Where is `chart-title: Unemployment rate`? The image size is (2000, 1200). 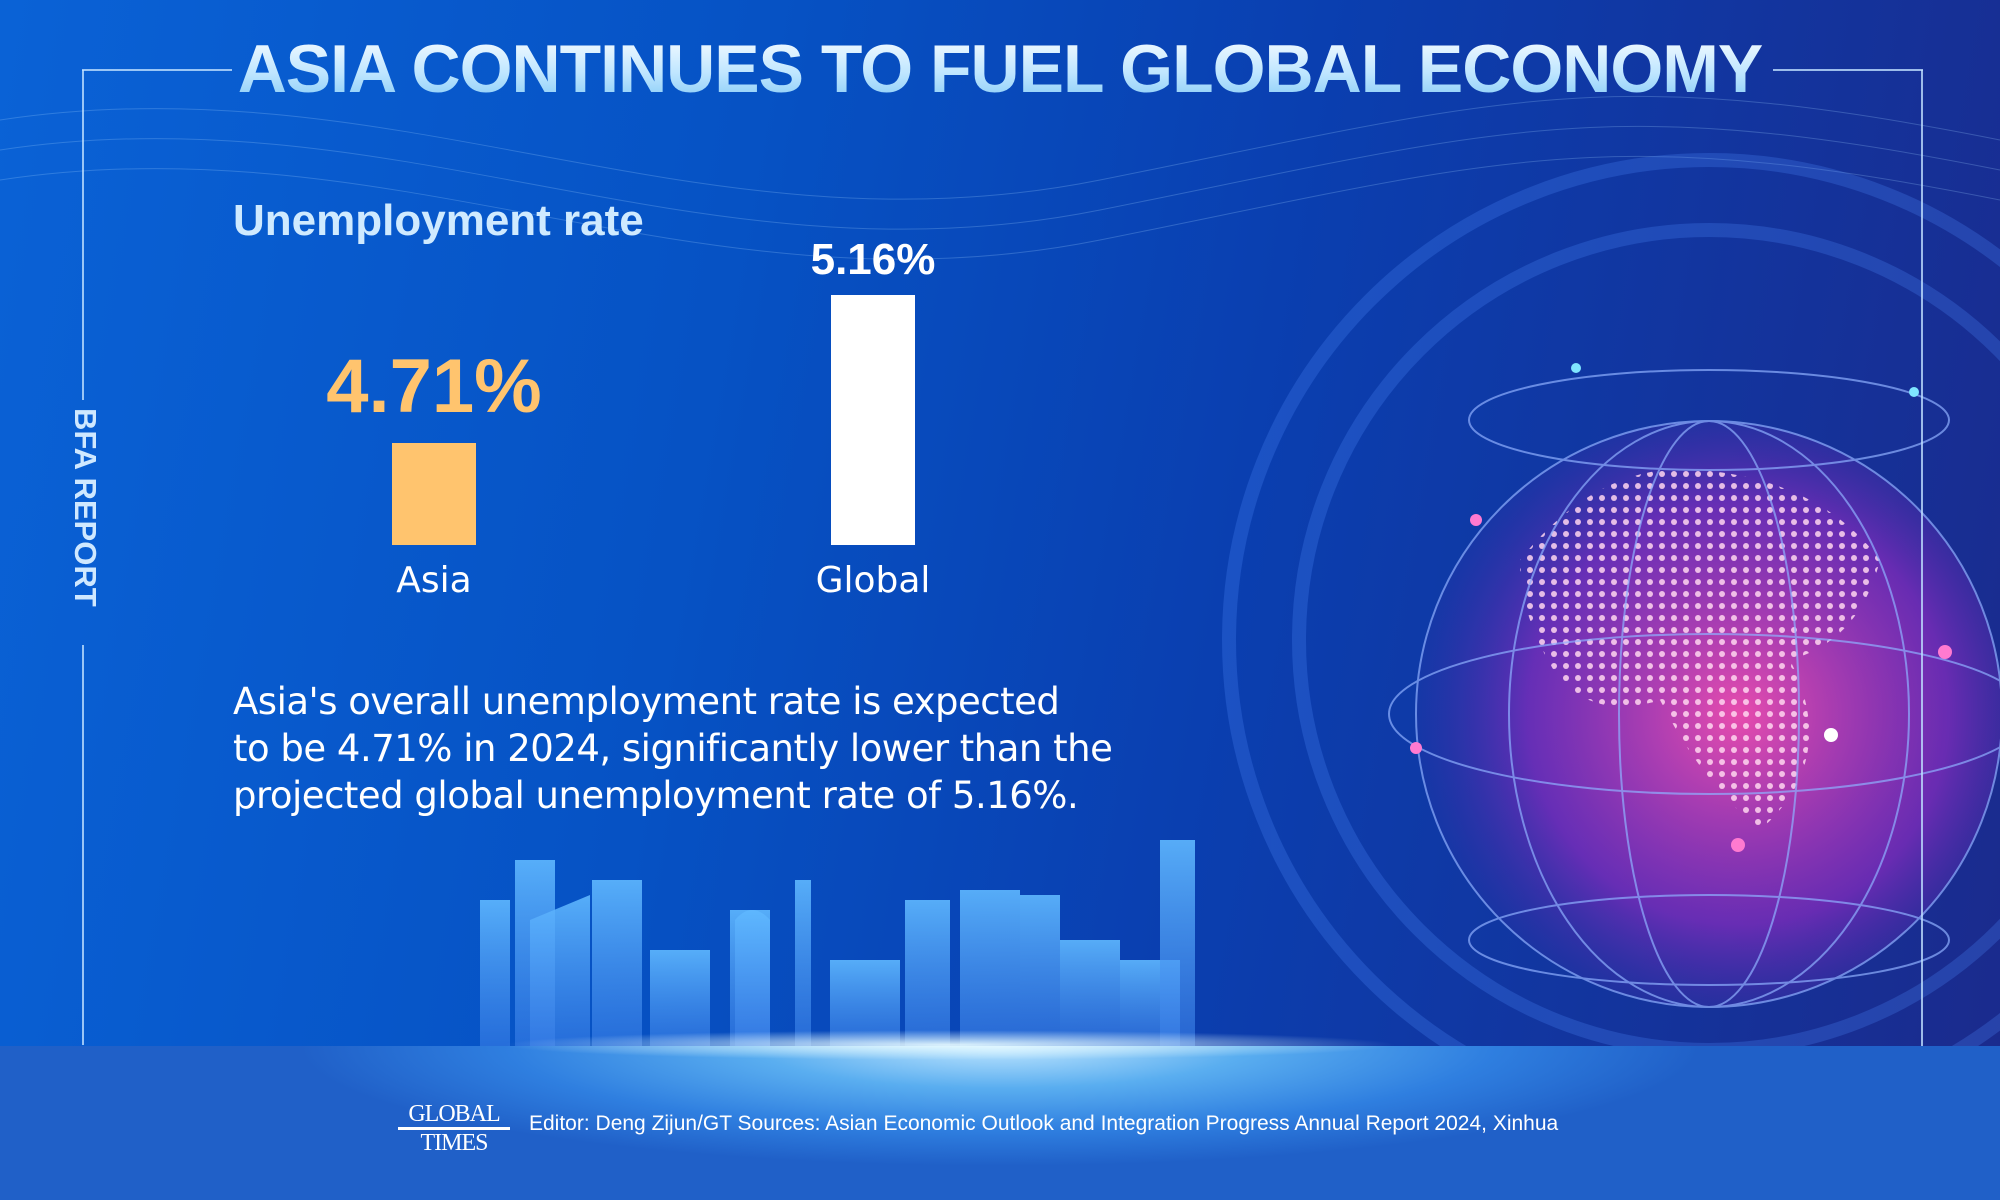 chart-title: Unemployment rate is located at coordinates (438, 220).